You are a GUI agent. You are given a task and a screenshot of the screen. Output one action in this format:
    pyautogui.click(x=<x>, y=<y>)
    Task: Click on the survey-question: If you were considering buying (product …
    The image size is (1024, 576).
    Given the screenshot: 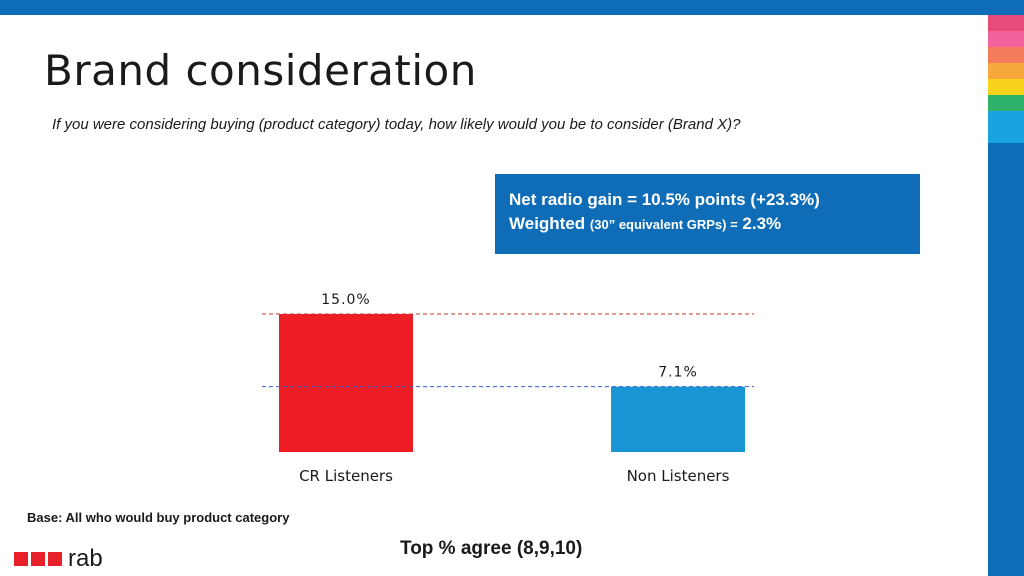 What is the action you would take?
    pyautogui.click(x=396, y=124)
    